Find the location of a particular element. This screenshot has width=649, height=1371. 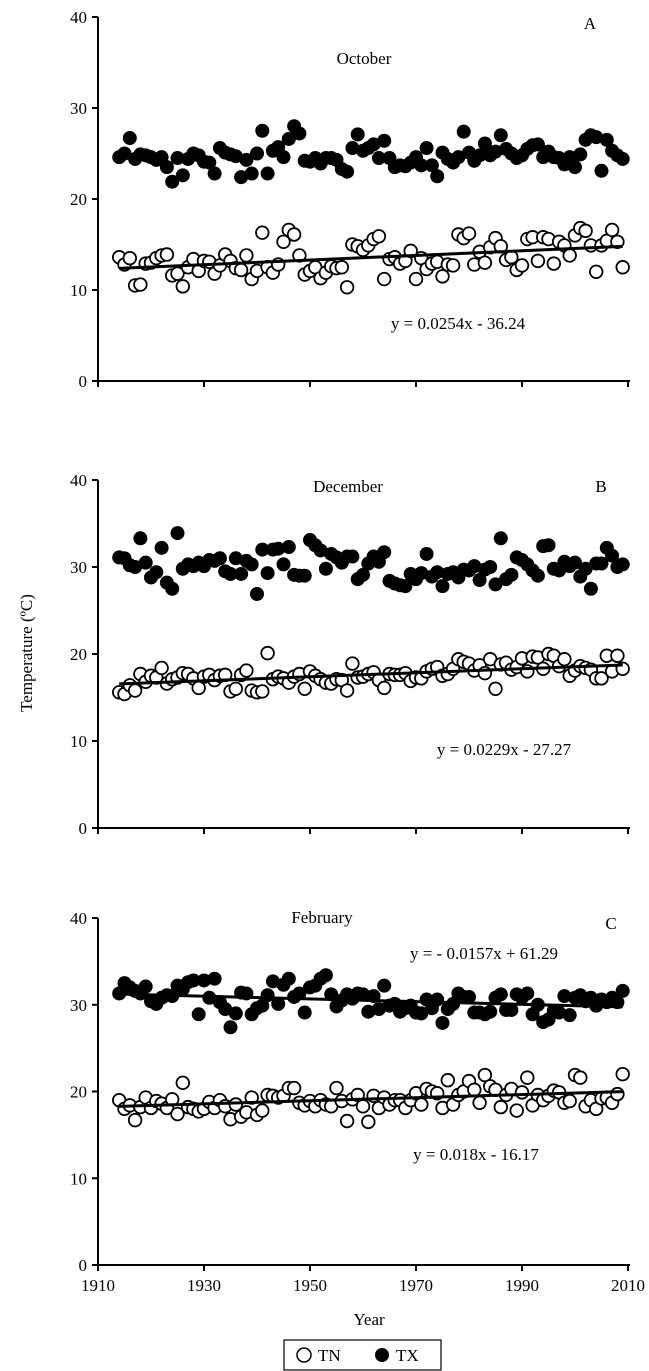

y-tick-label: 40 is located at coordinates (78, 480).